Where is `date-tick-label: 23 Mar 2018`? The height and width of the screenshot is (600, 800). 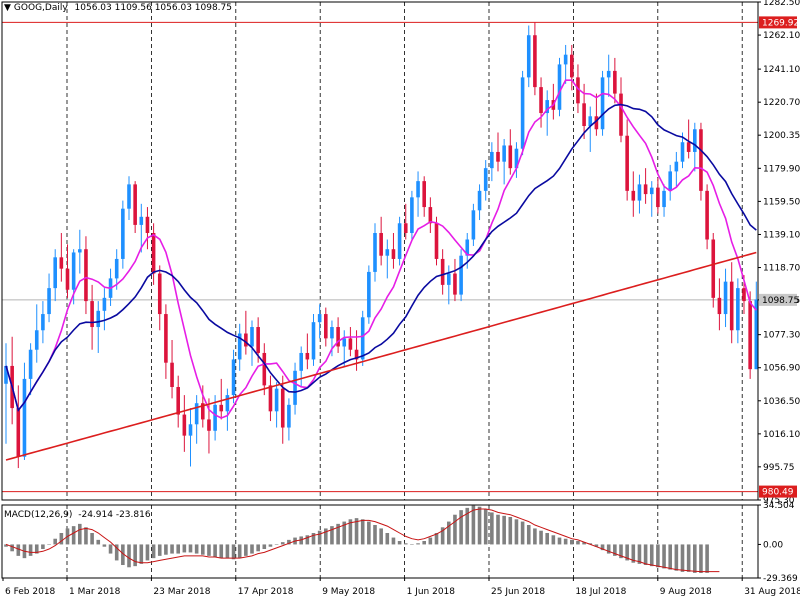 date-tick-label: 23 Mar 2018 is located at coordinates (181, 592).